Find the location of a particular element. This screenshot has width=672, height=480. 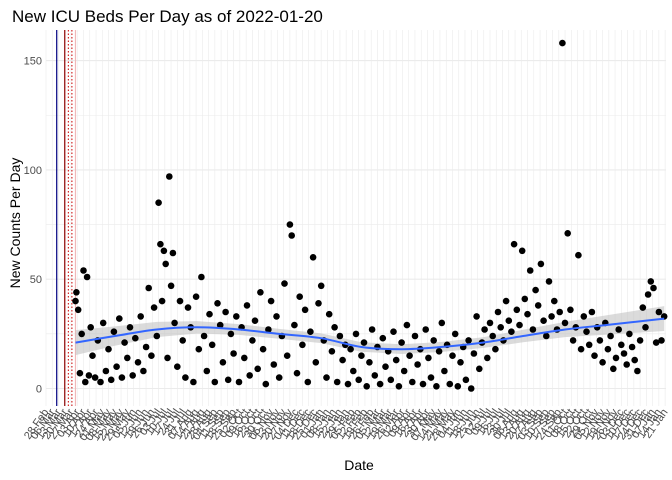

smooth-line is located at coordinates (370, 334).